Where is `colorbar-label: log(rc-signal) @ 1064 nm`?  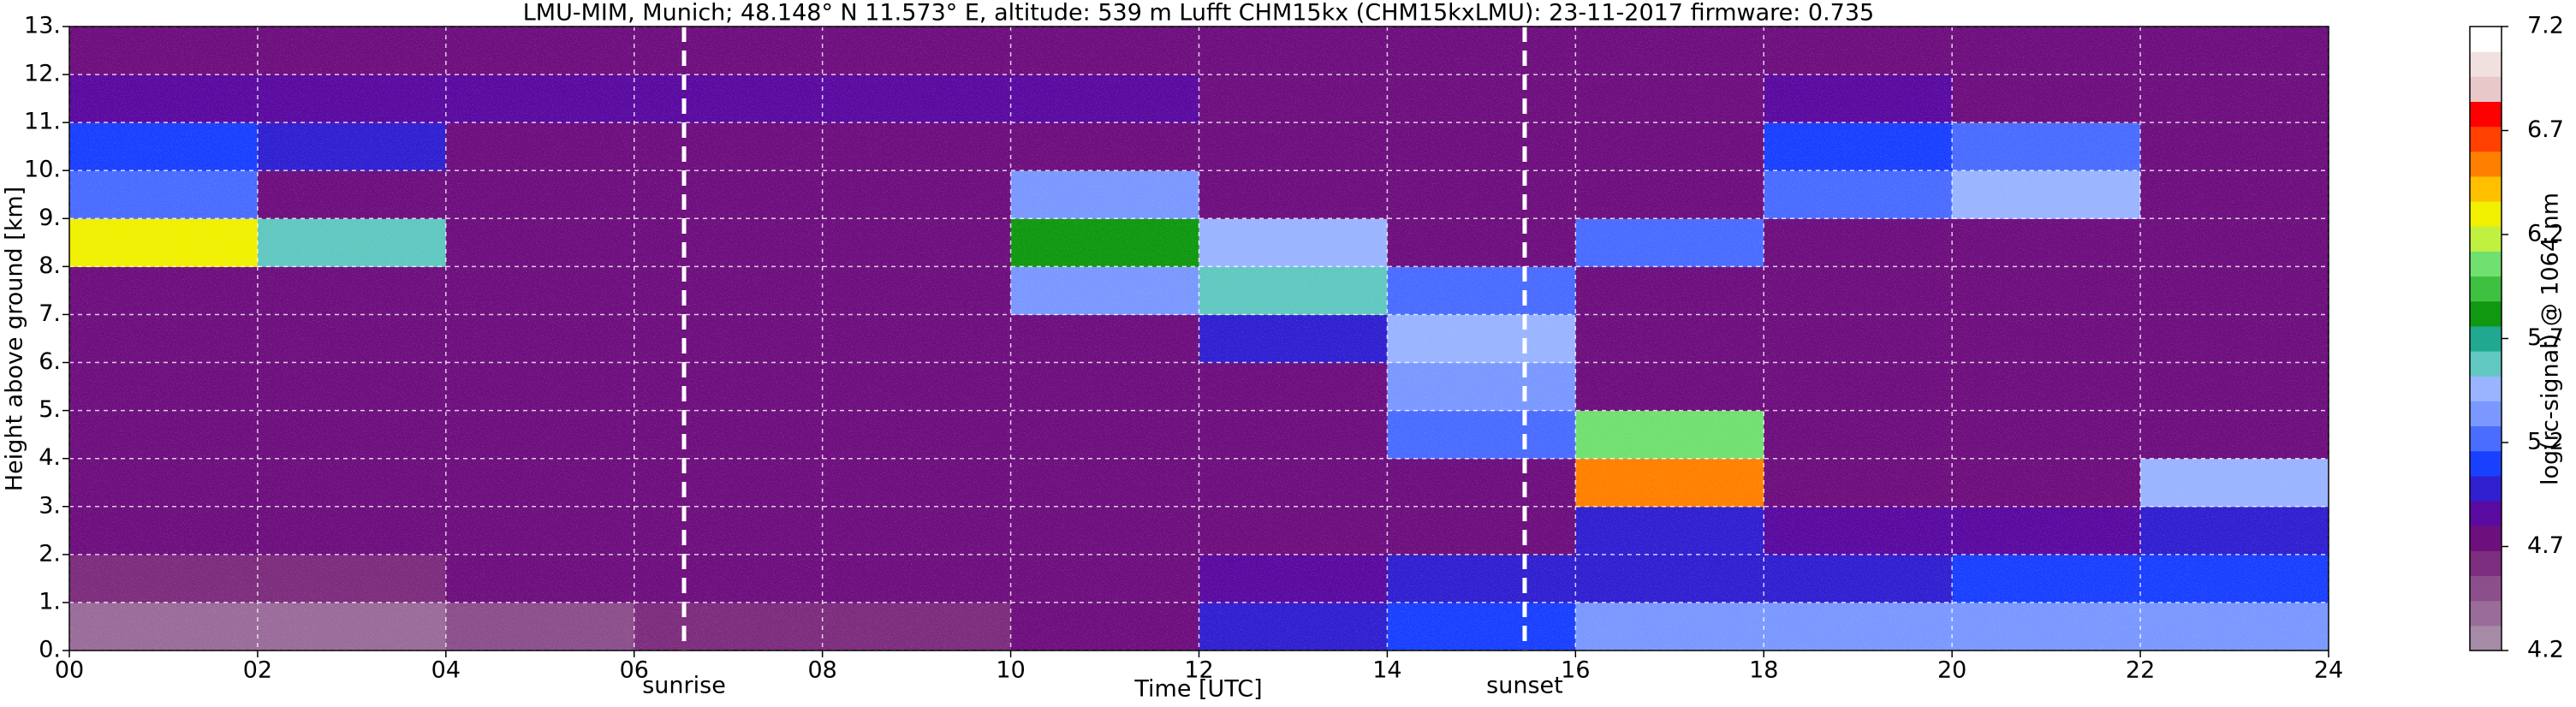
colorbar-label: log(rc-signal) @ 1064 nm is located at coordinates (2550, 339).